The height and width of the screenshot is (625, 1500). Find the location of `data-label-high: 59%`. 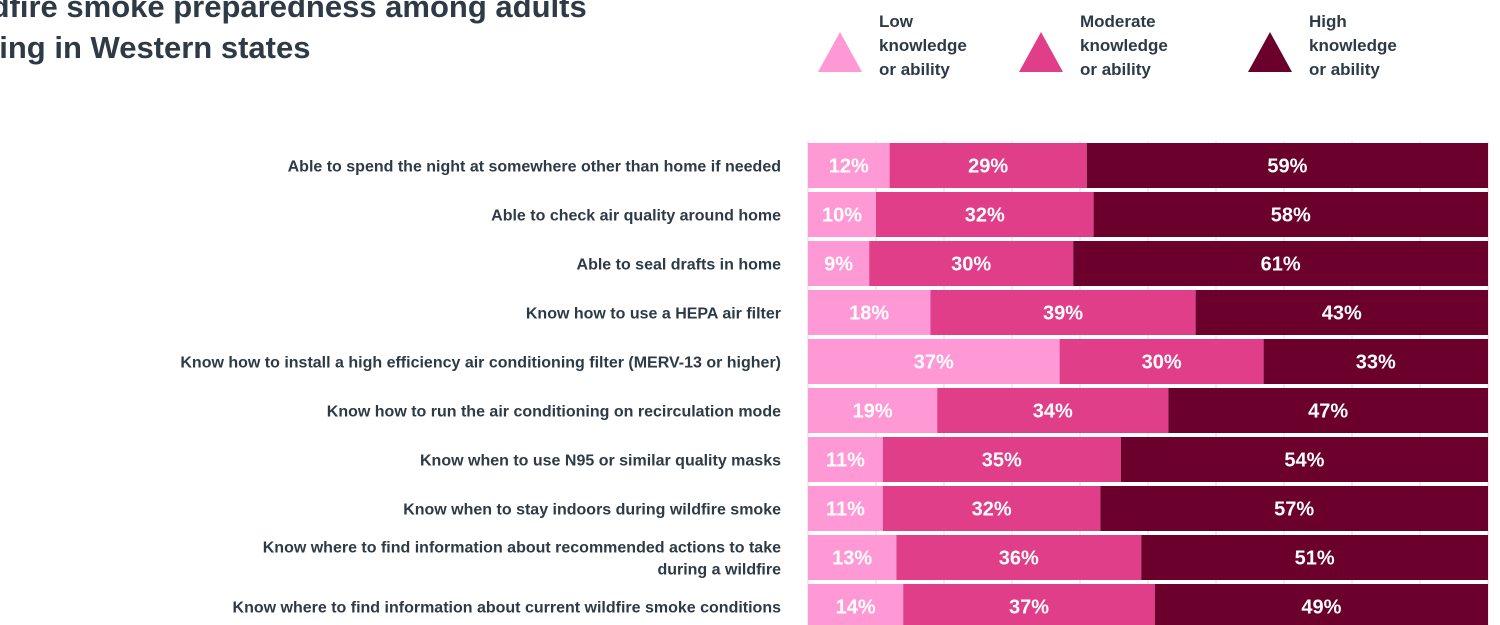

data-label-high: 59% is located at coordinates (1287, 167).